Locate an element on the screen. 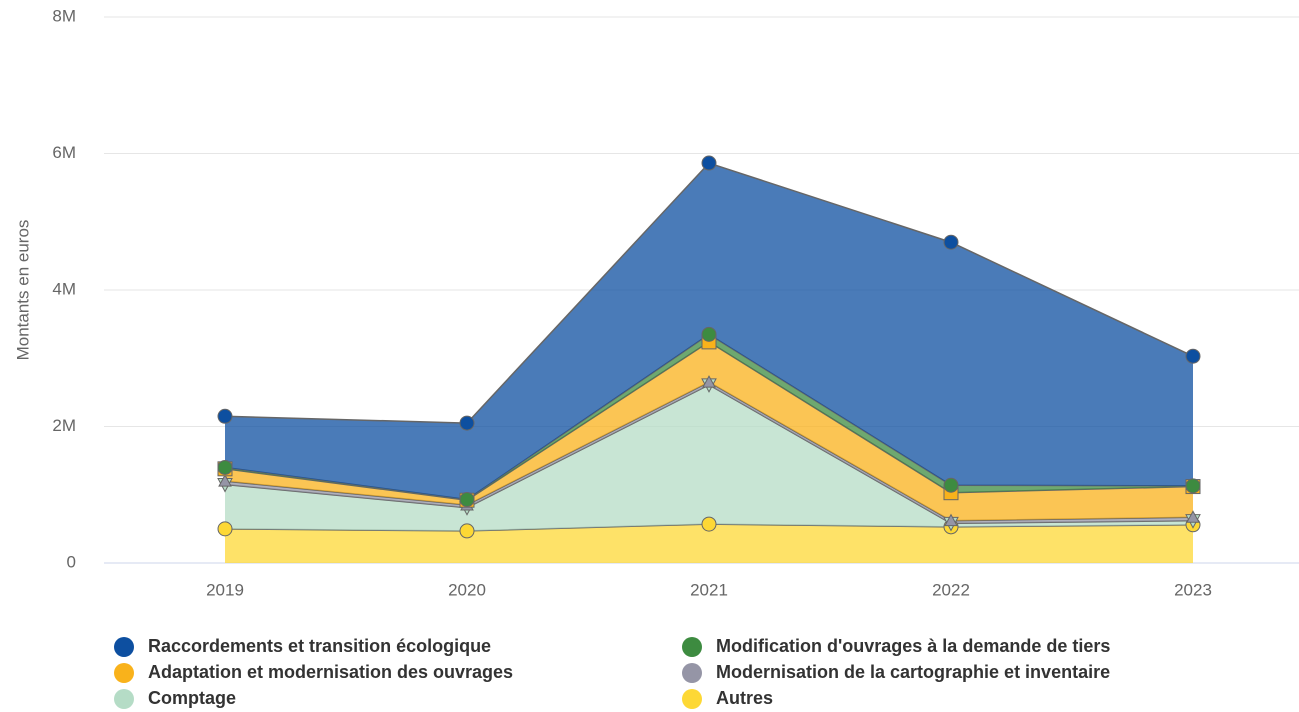 The width and height of the screenshot is (1299, 712). legend-label: Adaptation et modernisation des ouvrages is located at coordinates (330, 672).